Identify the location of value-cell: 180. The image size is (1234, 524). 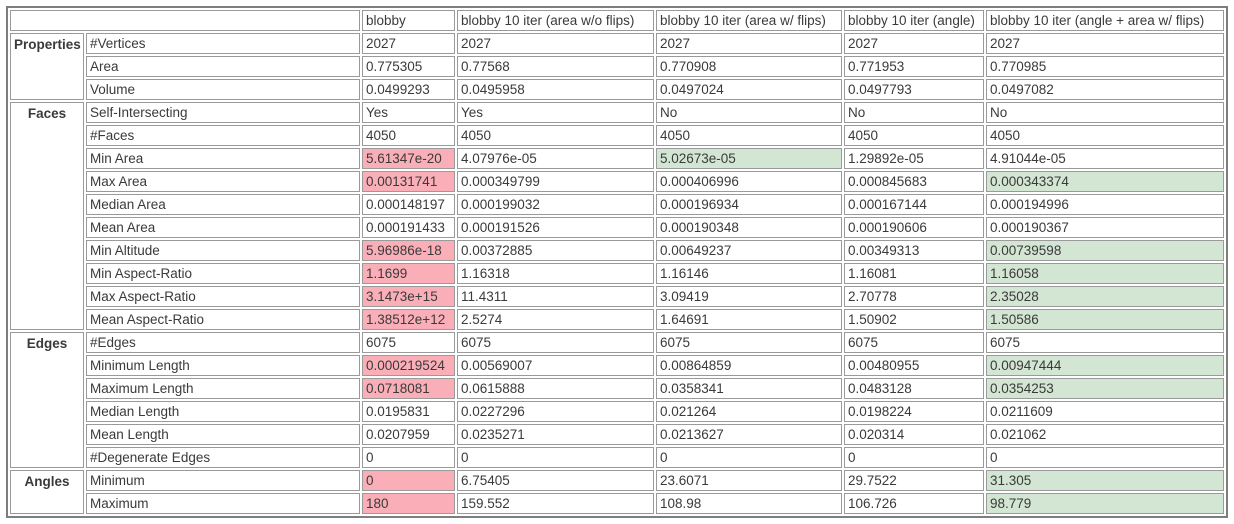
(408, 503).